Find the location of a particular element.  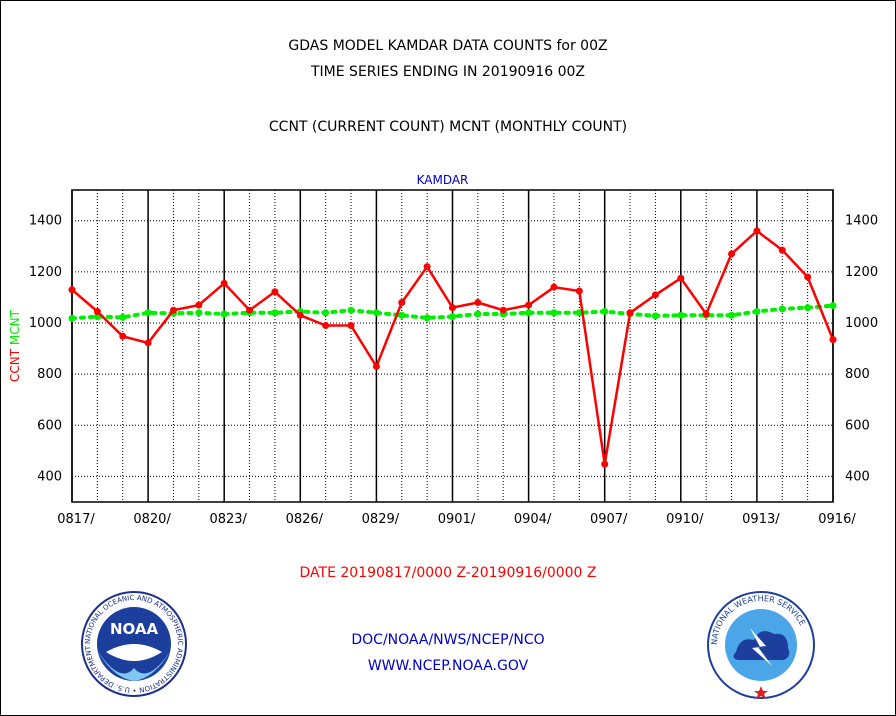

website-link: WWW.NCEP.NOAA.GOV is located at coordinates (448, 666).